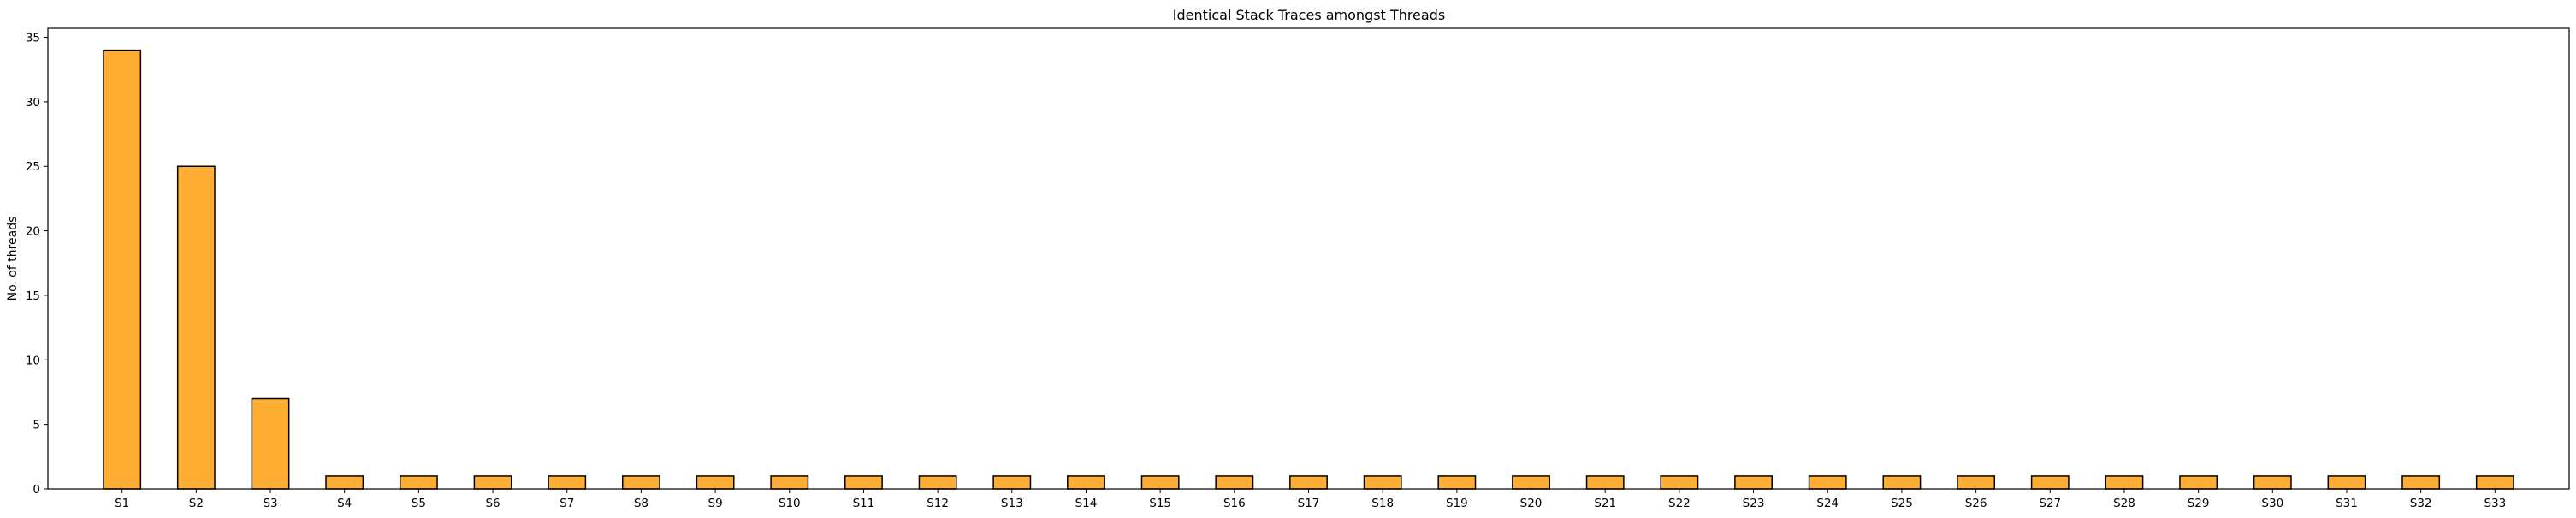 This screenshot has height=518, width=2576. What do you see at coordinates (2421, 482) in the screenshot?
I see `bar-S32` at bounding box center [2421, 482].